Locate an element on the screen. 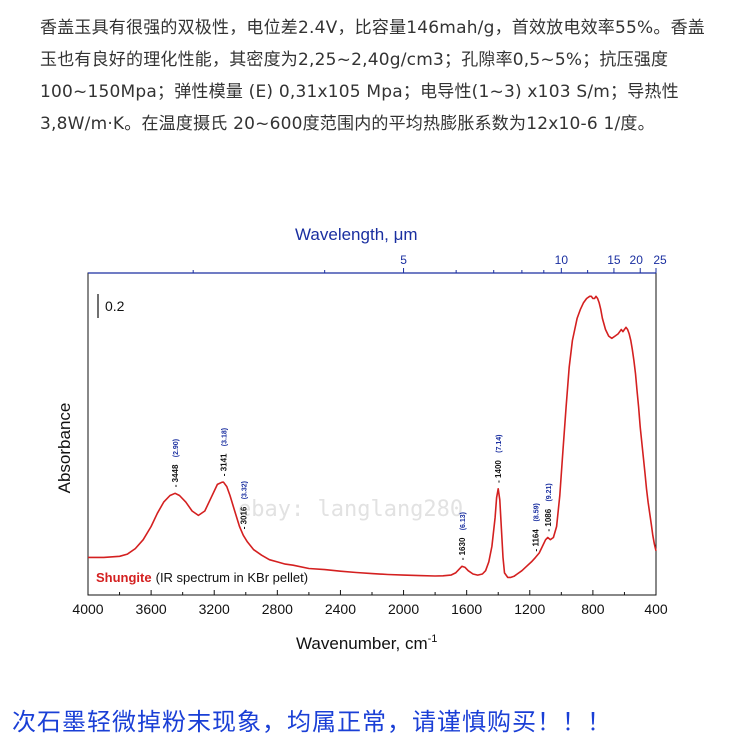 The width and height of the screenshot is (750, 750). legend: Shungite (IR spectrum in KBr pellet) is located at coordinates (202, 577).